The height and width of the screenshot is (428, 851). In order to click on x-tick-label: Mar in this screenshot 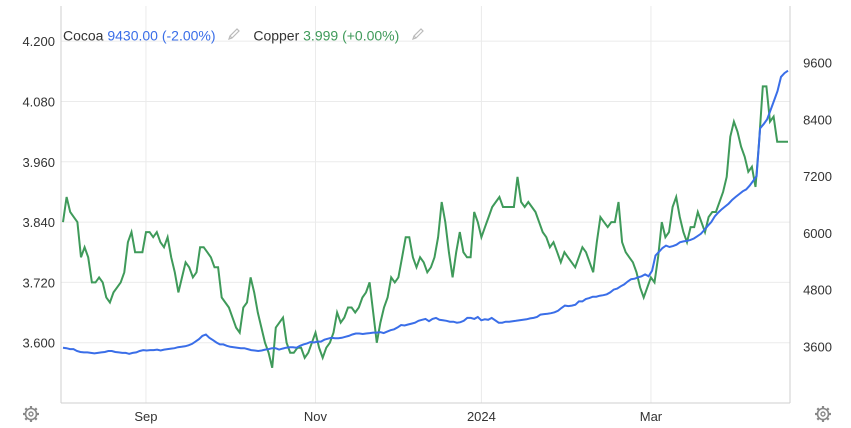, I will do `click(651, 416)`.